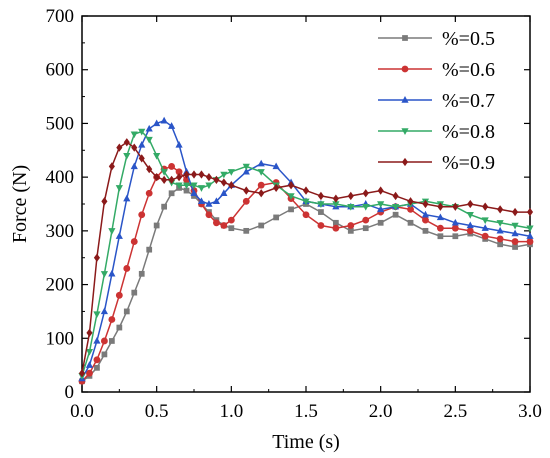  What do you see at coordinates (530, 411) in the screenshot?
I see `x-tick-label: 3.0` at bounding box center [530, 411].